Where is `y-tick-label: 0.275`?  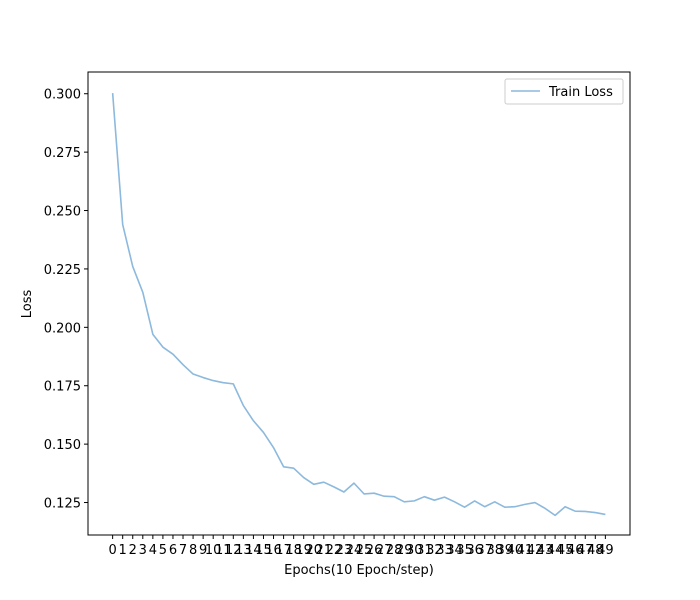
y-tick-label: 0.275 is located at coordinates (62, 153).